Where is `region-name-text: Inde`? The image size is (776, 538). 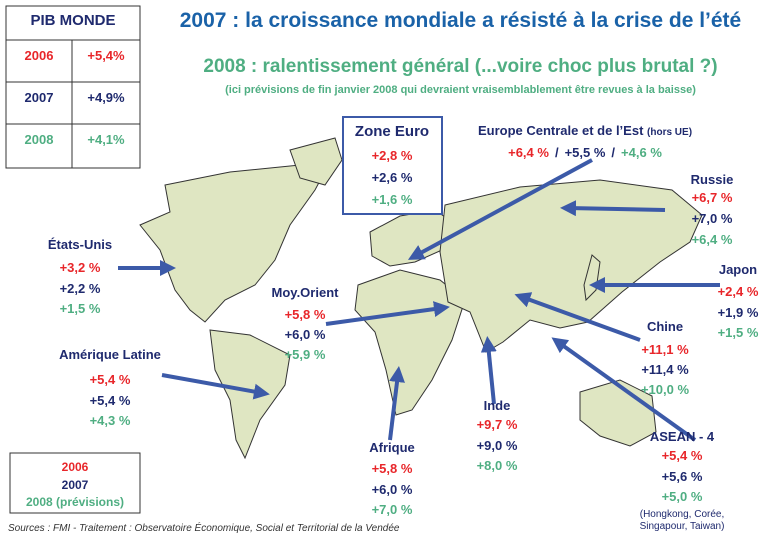 region-name-text: Inde is located at coordinates (497, 405).